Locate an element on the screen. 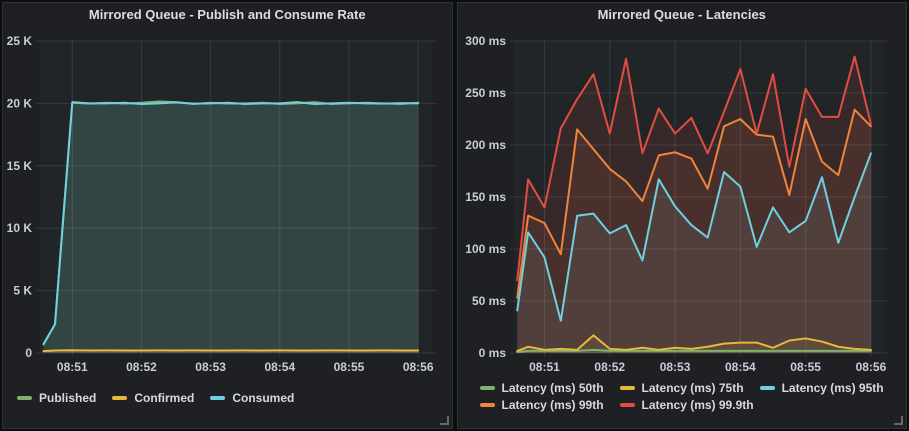 This screenshot has height=431, width=909. y-tick-label: 5 K is located at coordinates (22, 291).